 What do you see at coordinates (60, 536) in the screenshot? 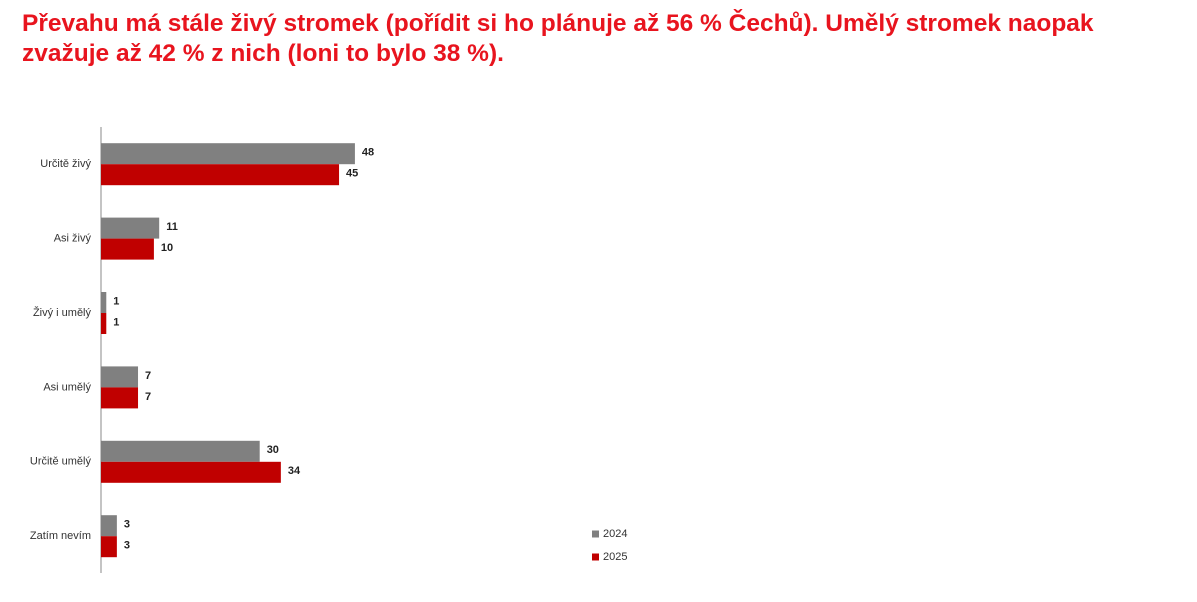
I see `category-label: Zatím nevím` at bounding box center [60, 536].